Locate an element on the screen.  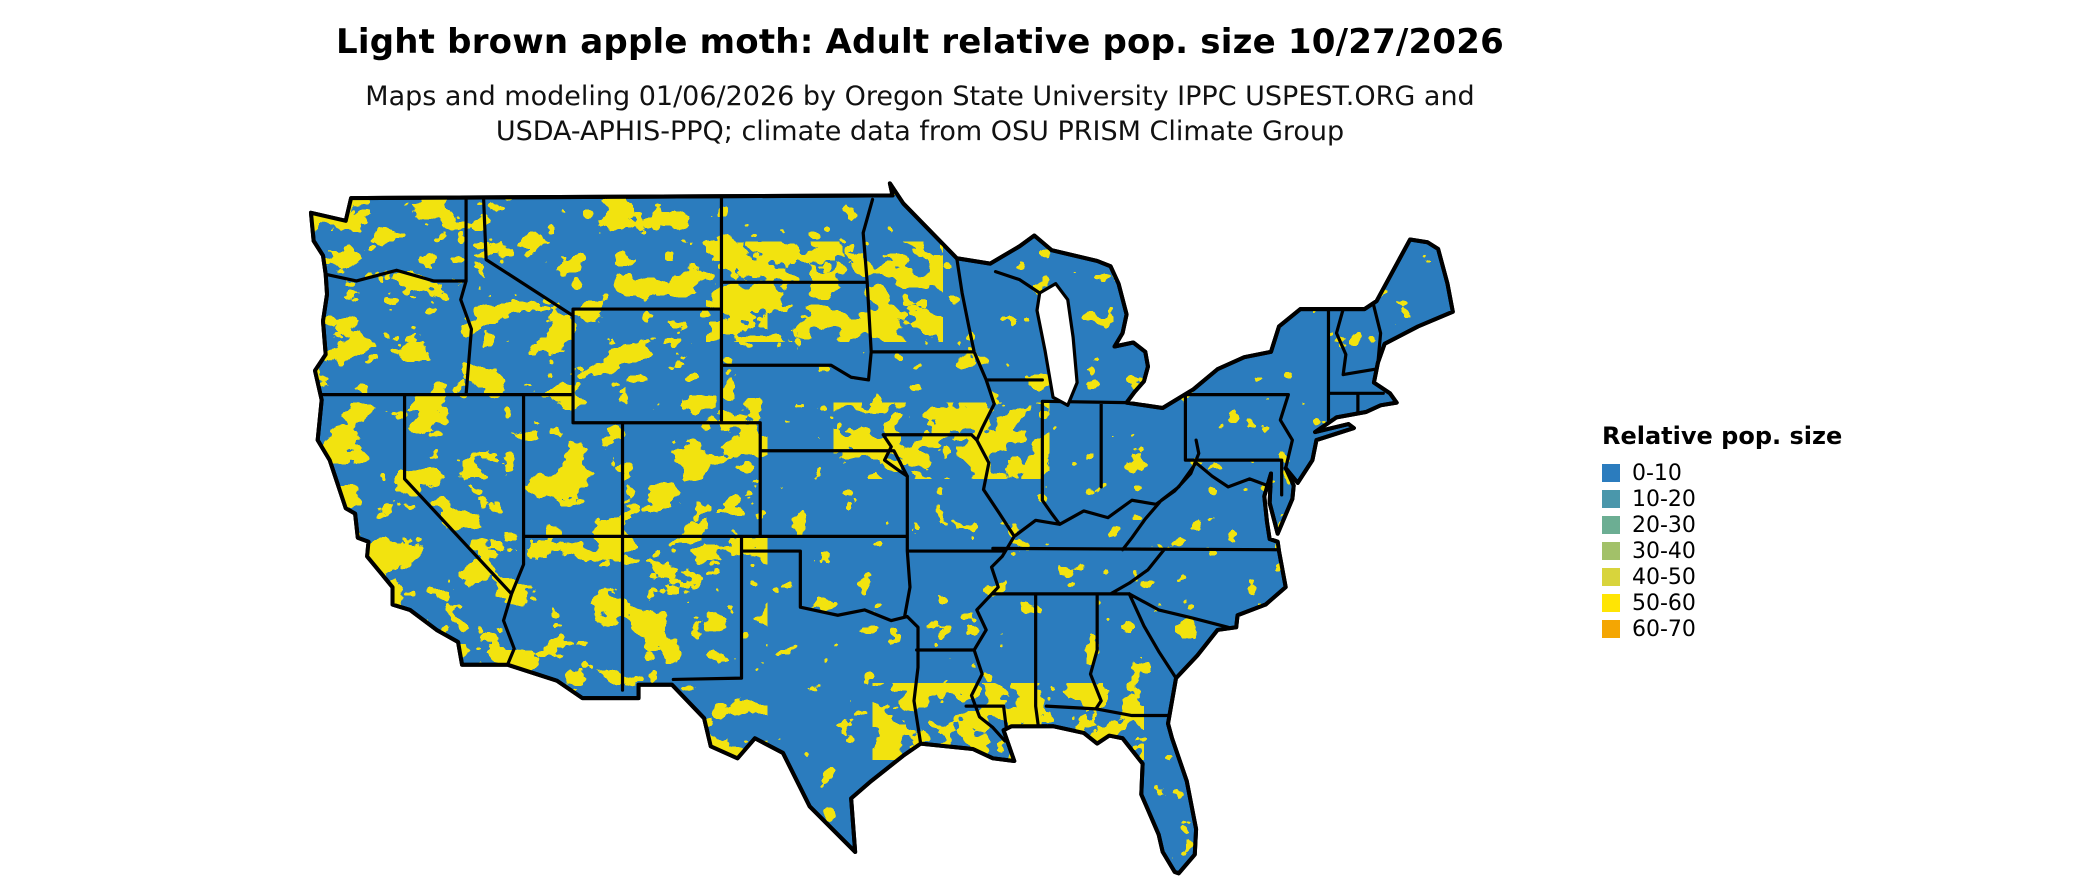
legend-label: 10-20 is located at coordinates (1664, 499).